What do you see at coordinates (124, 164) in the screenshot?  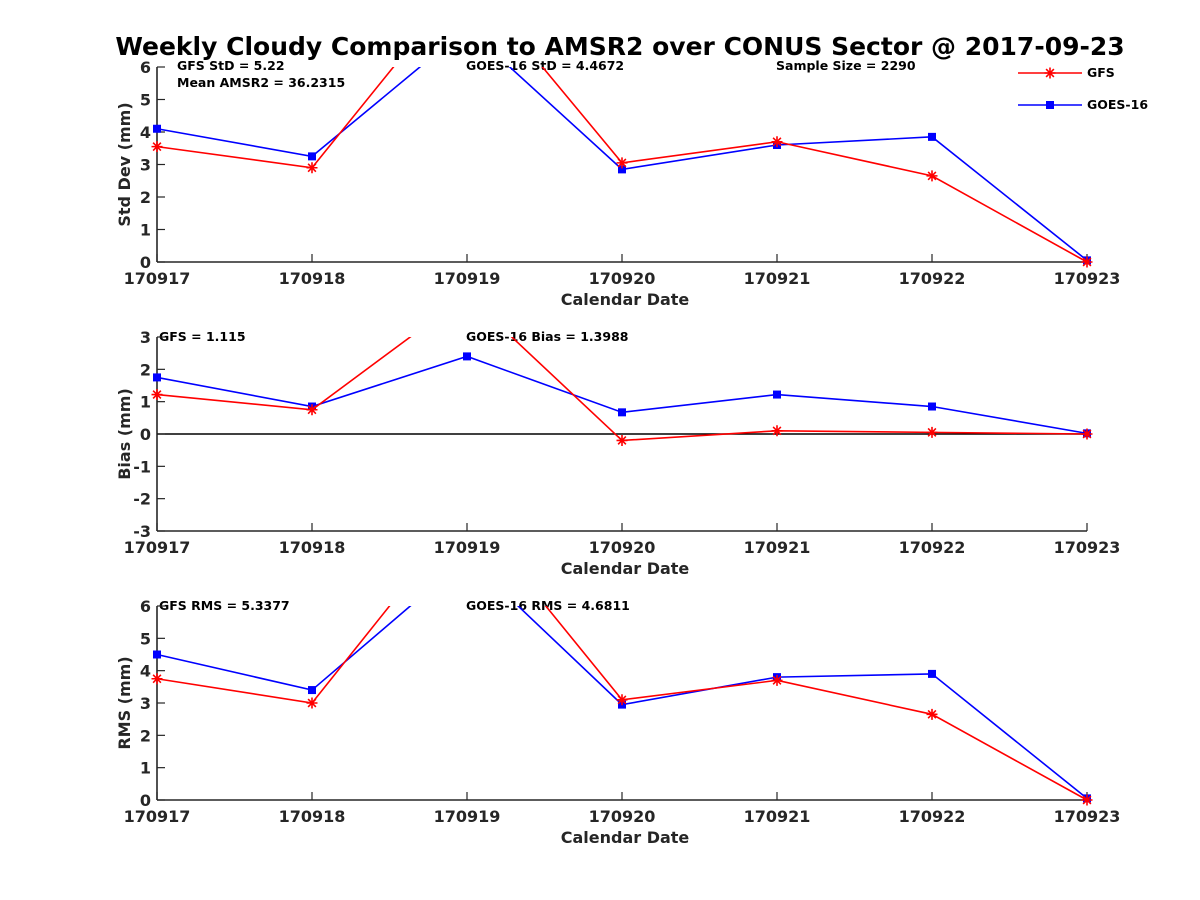 I see `y-axis-label: Std Dev (mm)` at bounding box center [124, 164].